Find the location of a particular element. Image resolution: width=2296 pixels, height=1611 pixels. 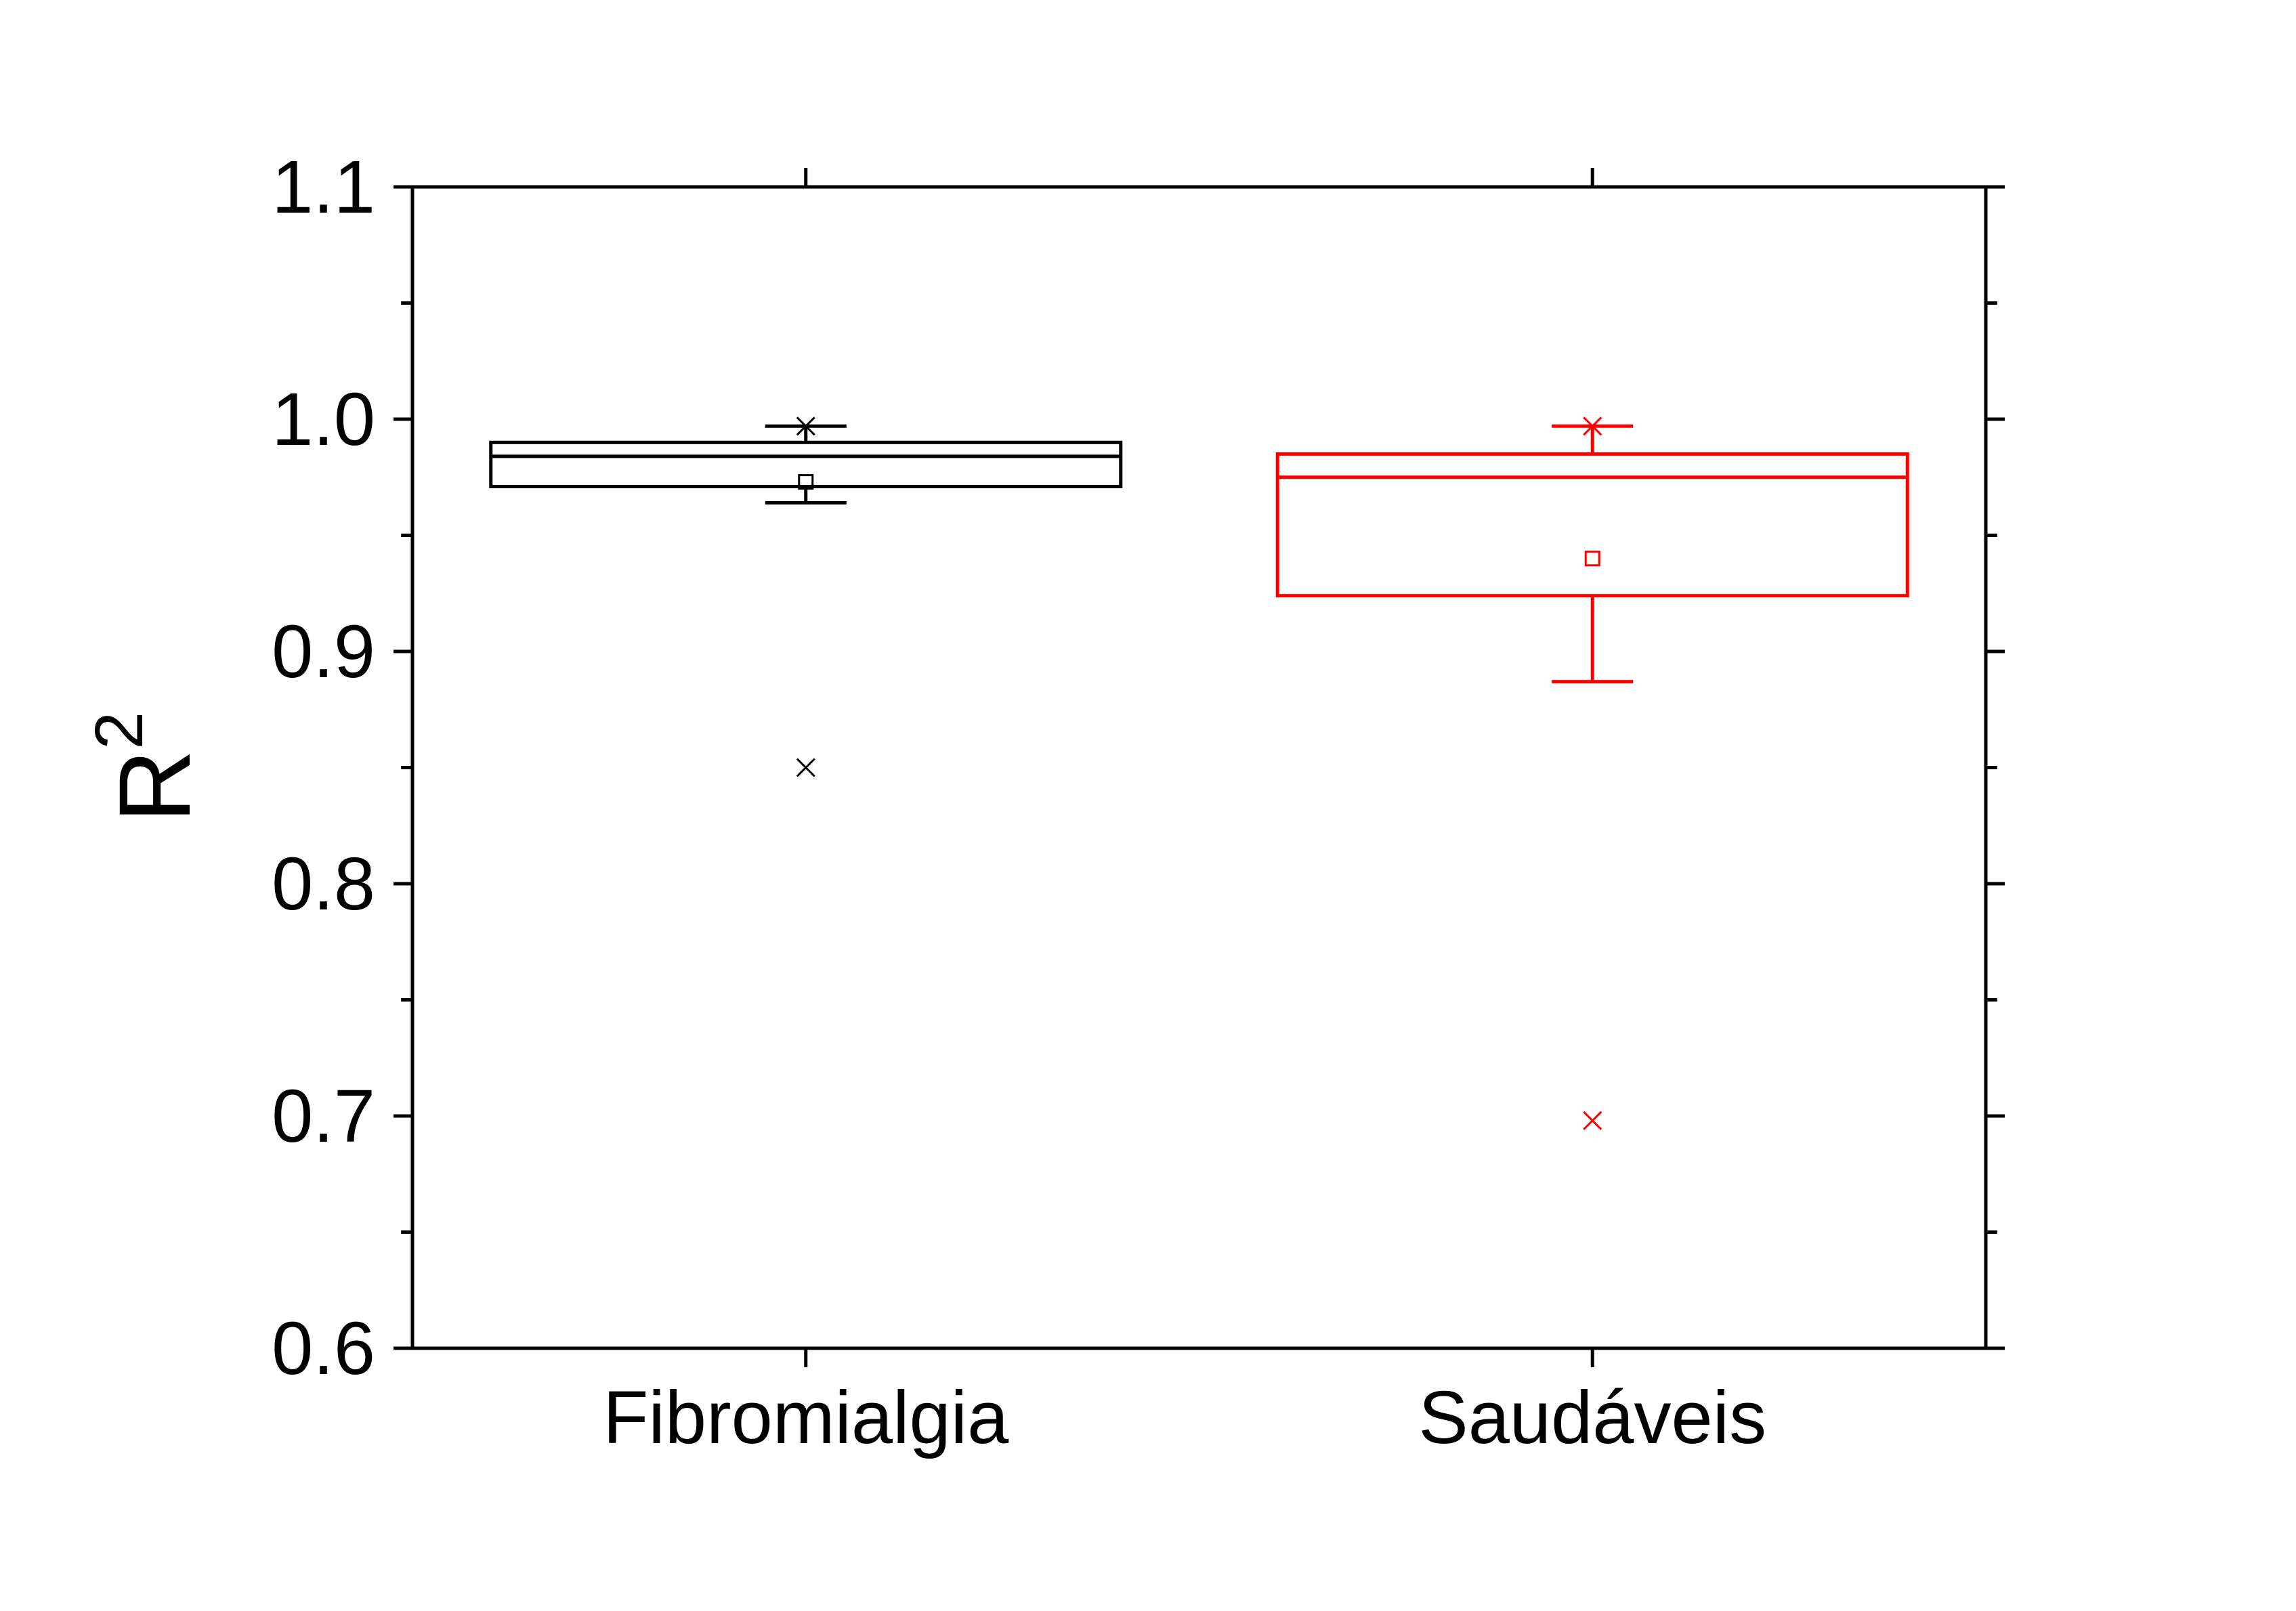

y-axis-label-superscript: 2 is located at coordinates (119, 731).